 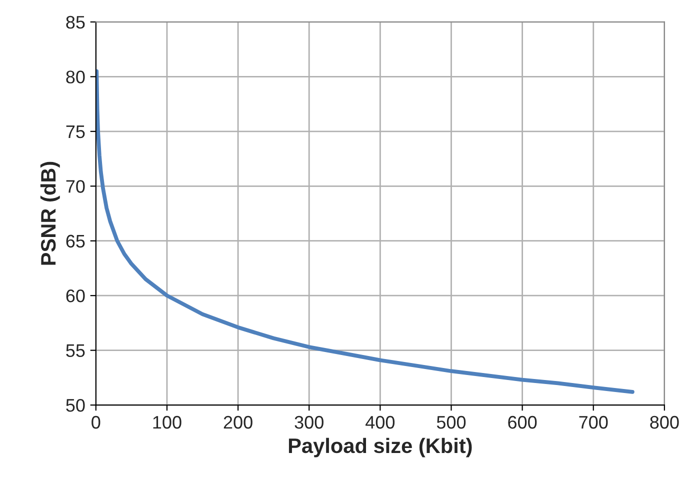 What do you see at coordinates (309, 422) in the screenshot?
I see `x-tick-label: 300` at bounding box center [309, 422].